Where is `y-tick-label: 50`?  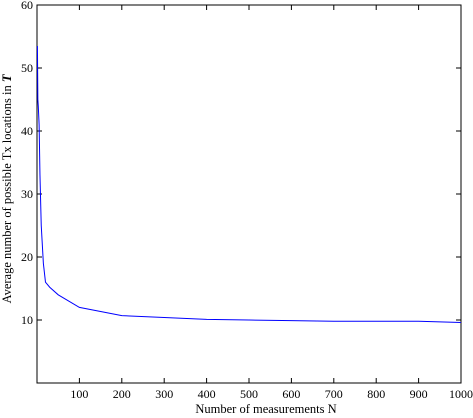 y-tick-label: 50 is located at coordinates (27, 68).